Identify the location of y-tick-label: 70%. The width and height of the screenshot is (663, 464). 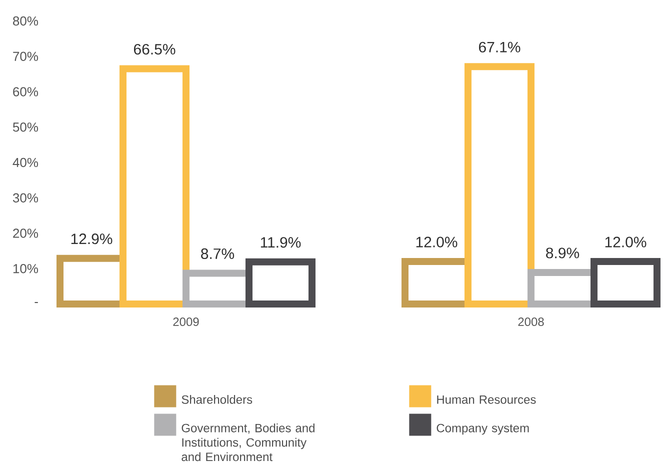
(25, 56).